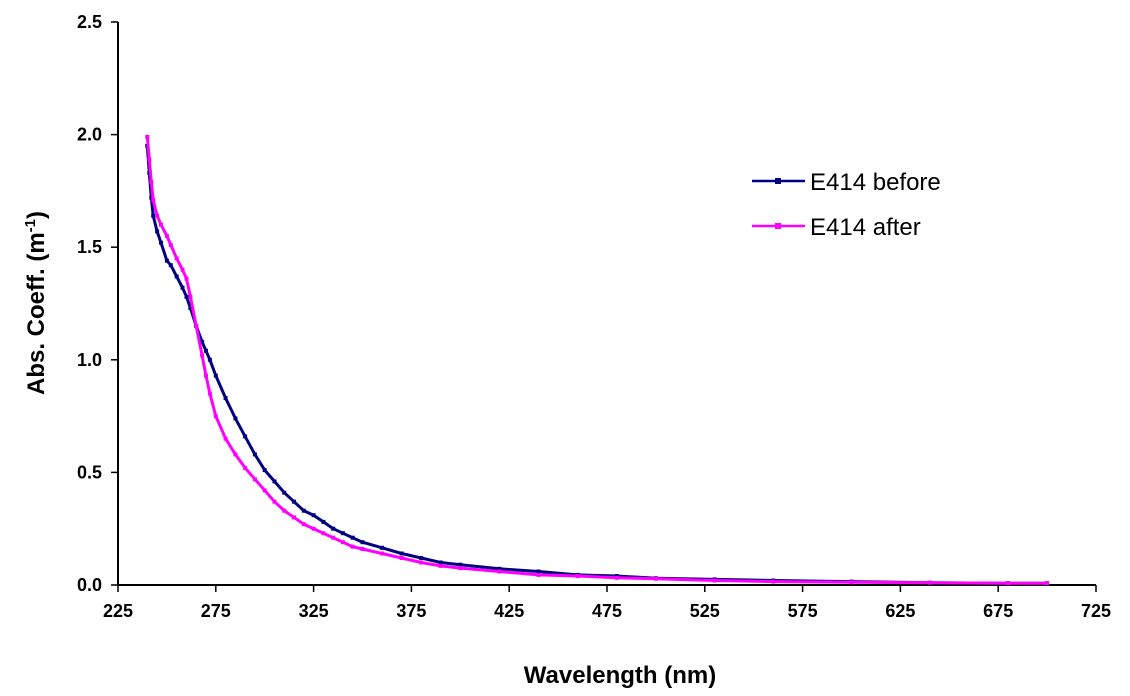  I want to click on y-tick-label: 1.0, so click(89, 360).